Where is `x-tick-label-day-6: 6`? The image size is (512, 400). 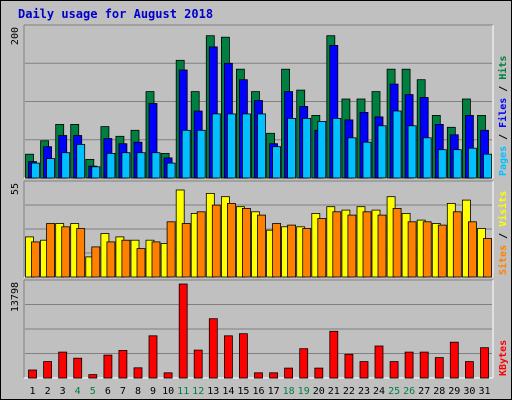 x-tick-label-day-6: 6 is located at coordinates (108, 391).